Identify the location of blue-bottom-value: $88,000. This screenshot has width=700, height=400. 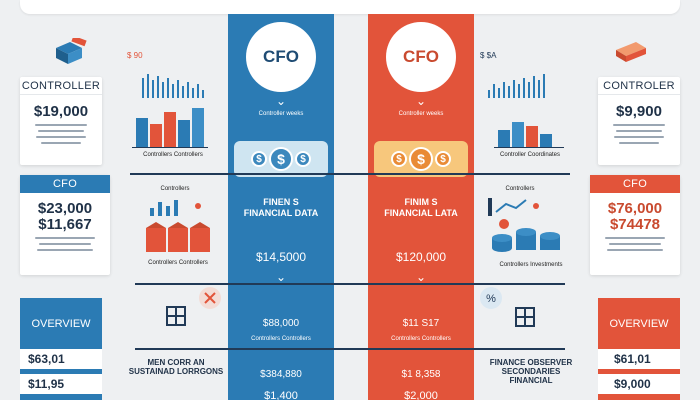
(281, 323).